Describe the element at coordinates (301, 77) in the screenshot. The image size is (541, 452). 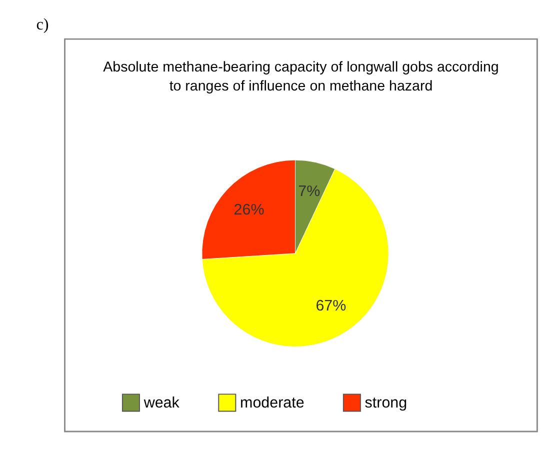
I see `chart-title: Absolute methane-bearing capacity of longwall gobs according to ranges of influence on methane hazard` at that location.